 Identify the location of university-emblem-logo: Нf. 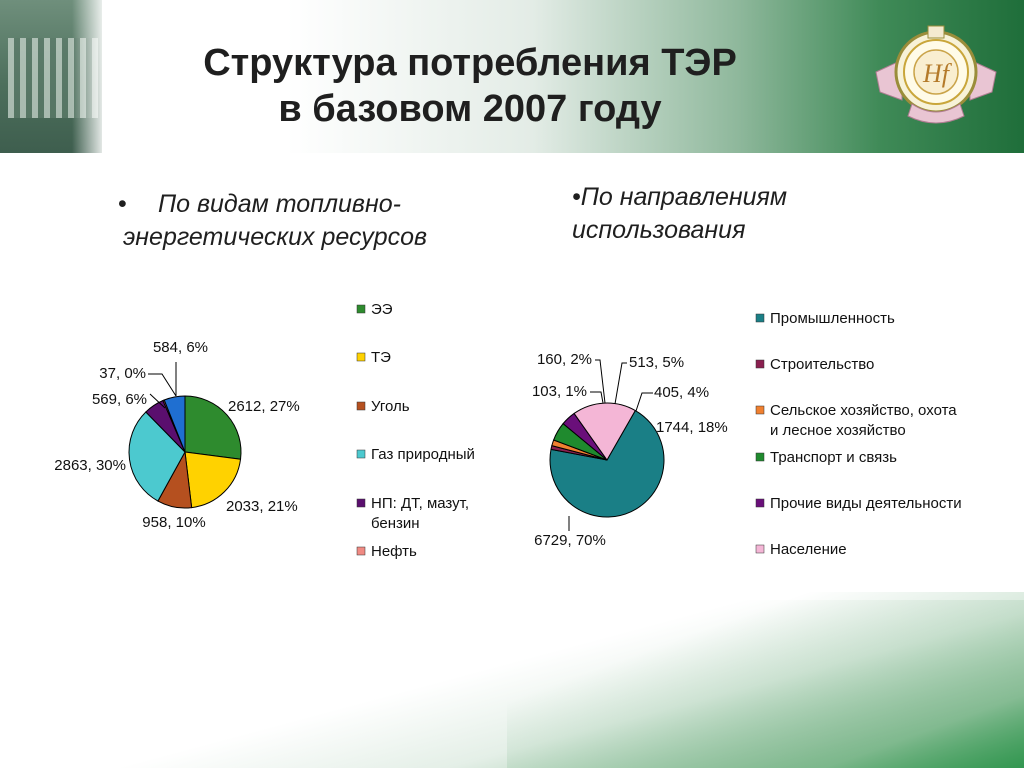
(936, 74).